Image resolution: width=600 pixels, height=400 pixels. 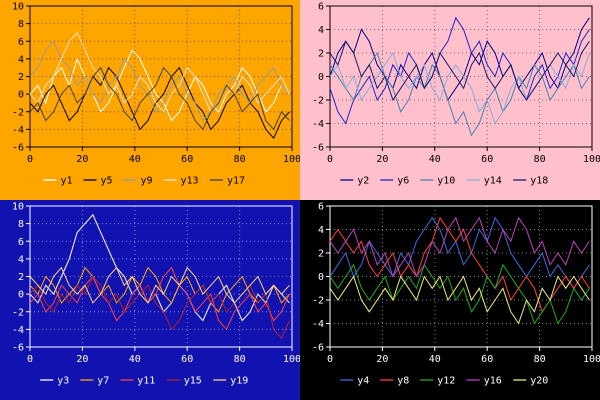 I want to click on svg-text: y17, so click(x=236, y=181).